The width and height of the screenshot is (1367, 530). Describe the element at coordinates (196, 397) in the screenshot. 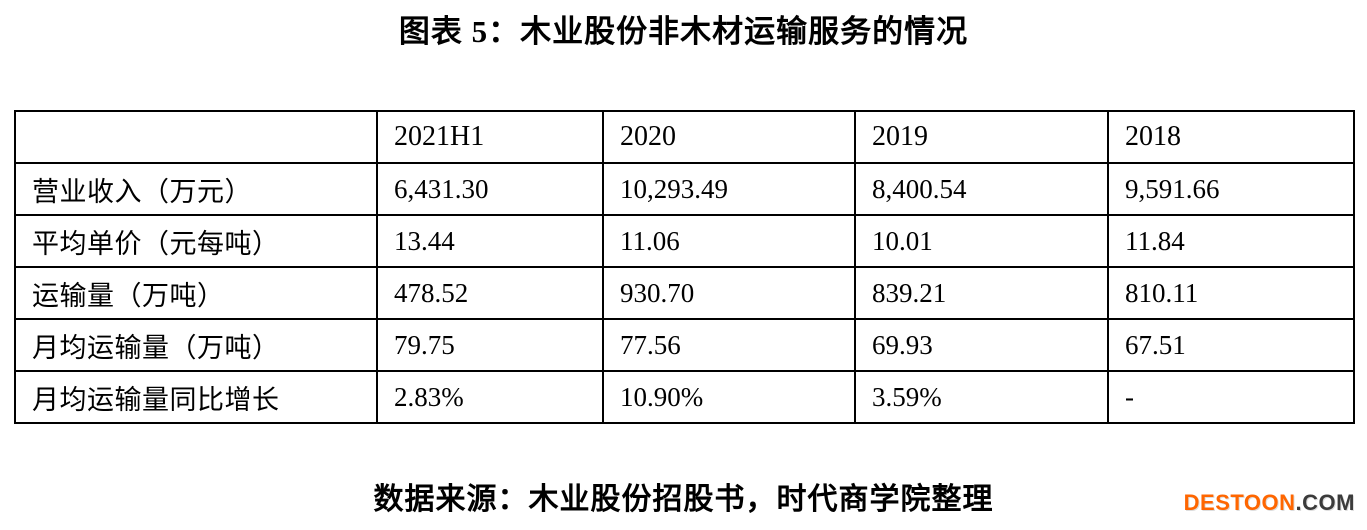

I see `row-label: 月均运输量同比增长` at that location.